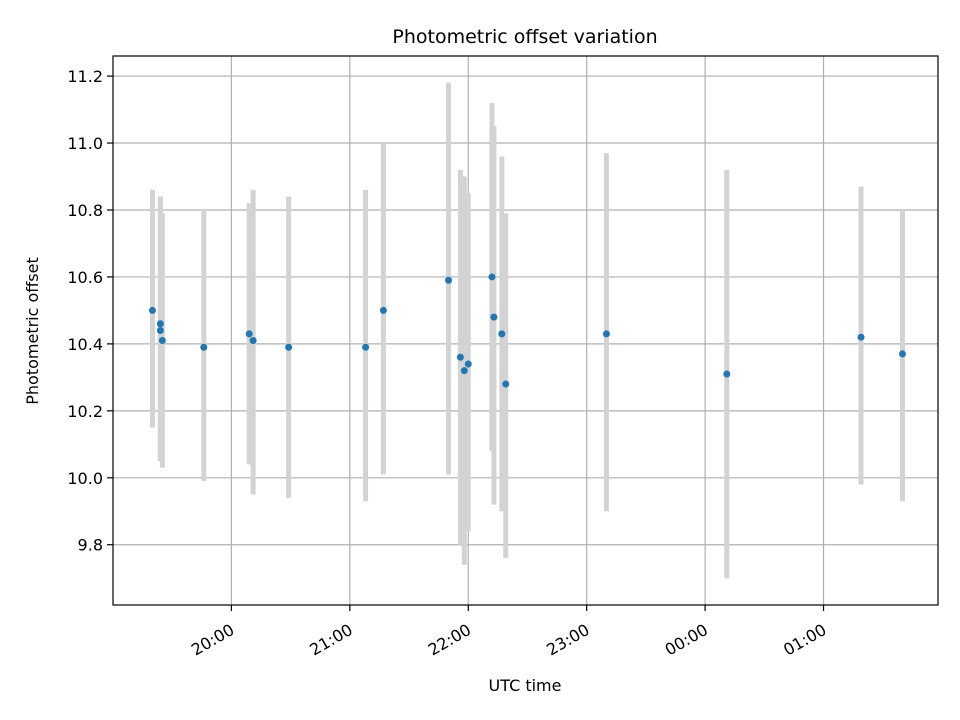 This screenshot has height=720, width=960. Describe the element at coordinates (32, 331) in the screenshot. I see `y-axis-label: Photometric offset` at that location.